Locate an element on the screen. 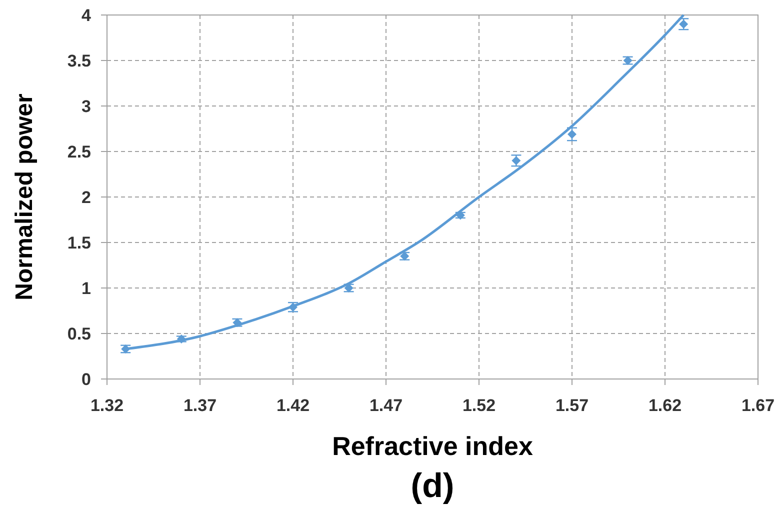 Image resolution: width=782 pixels, height=521 pixels. text: (d) is located at coordinates (432, 486).